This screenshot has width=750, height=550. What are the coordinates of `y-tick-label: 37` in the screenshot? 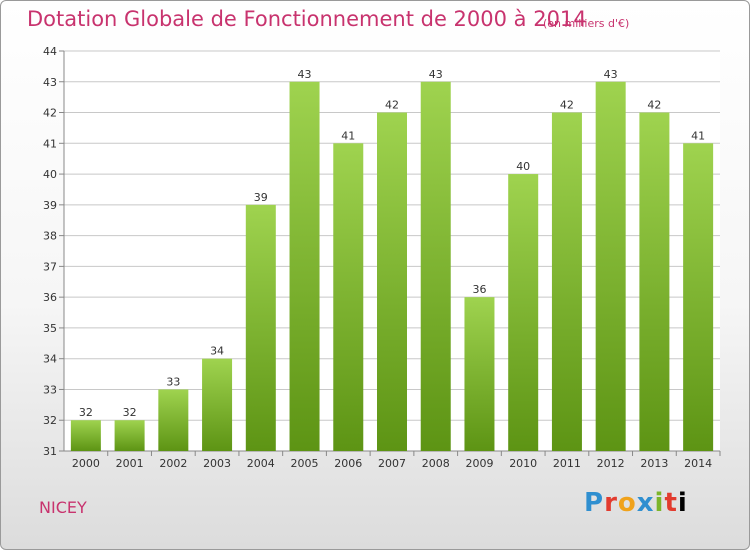 It's located at (50, 266).